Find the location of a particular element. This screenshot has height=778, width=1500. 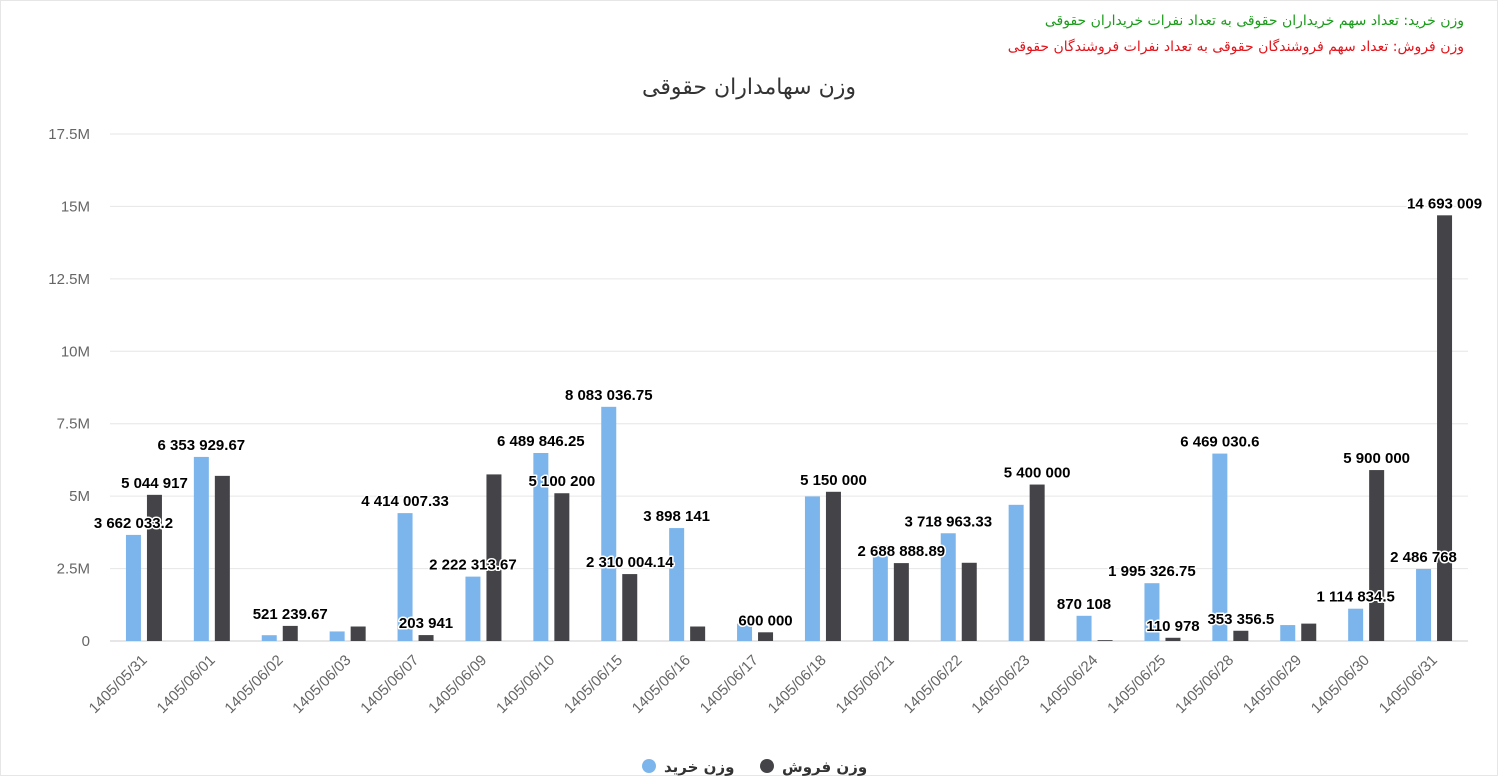

x-tick-label: 1405/06/30 is located at coordinates (1340, 684).